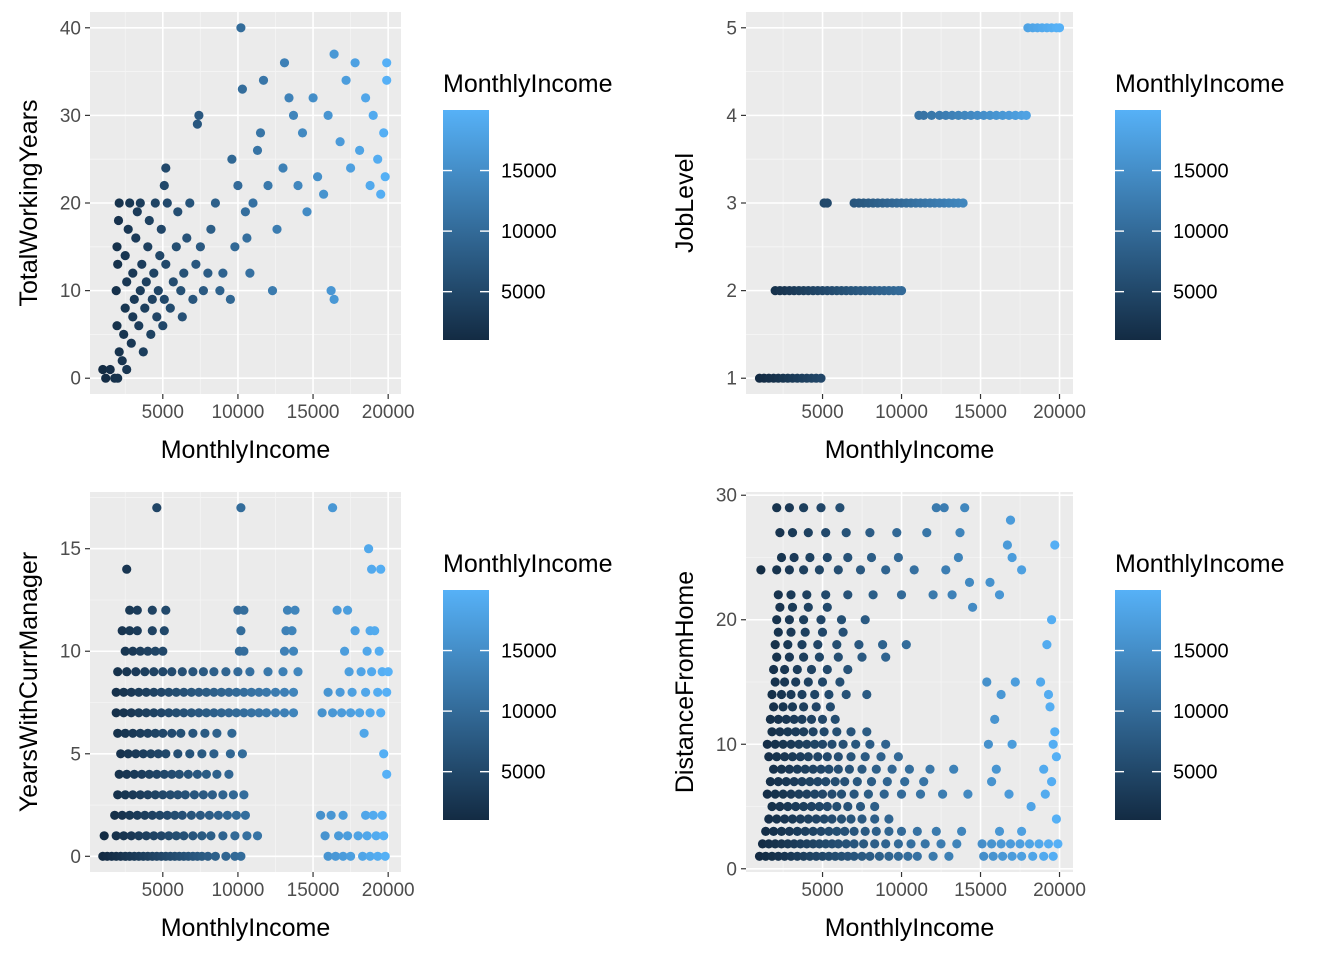 The width and height of the screenshot is (1344, 960). What do you see at coordinates (1201, 712) in the screenshot?
I see `colorbar-label: 10000` at bounding box center [1201, 712].